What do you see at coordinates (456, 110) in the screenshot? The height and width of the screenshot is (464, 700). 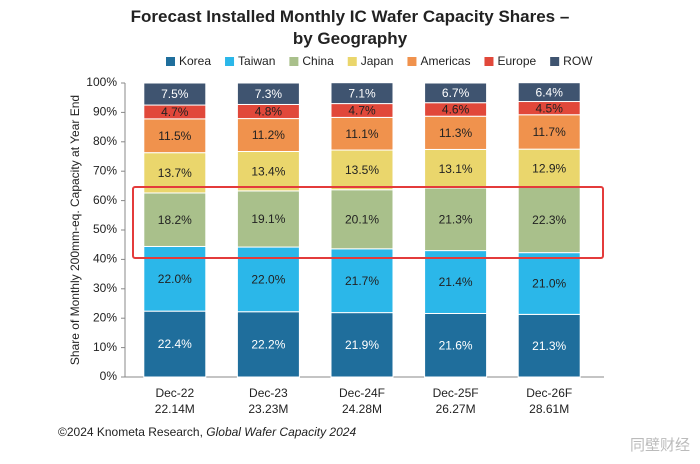 I see `data-label: 4.6%` at bounding box center [456, 110].